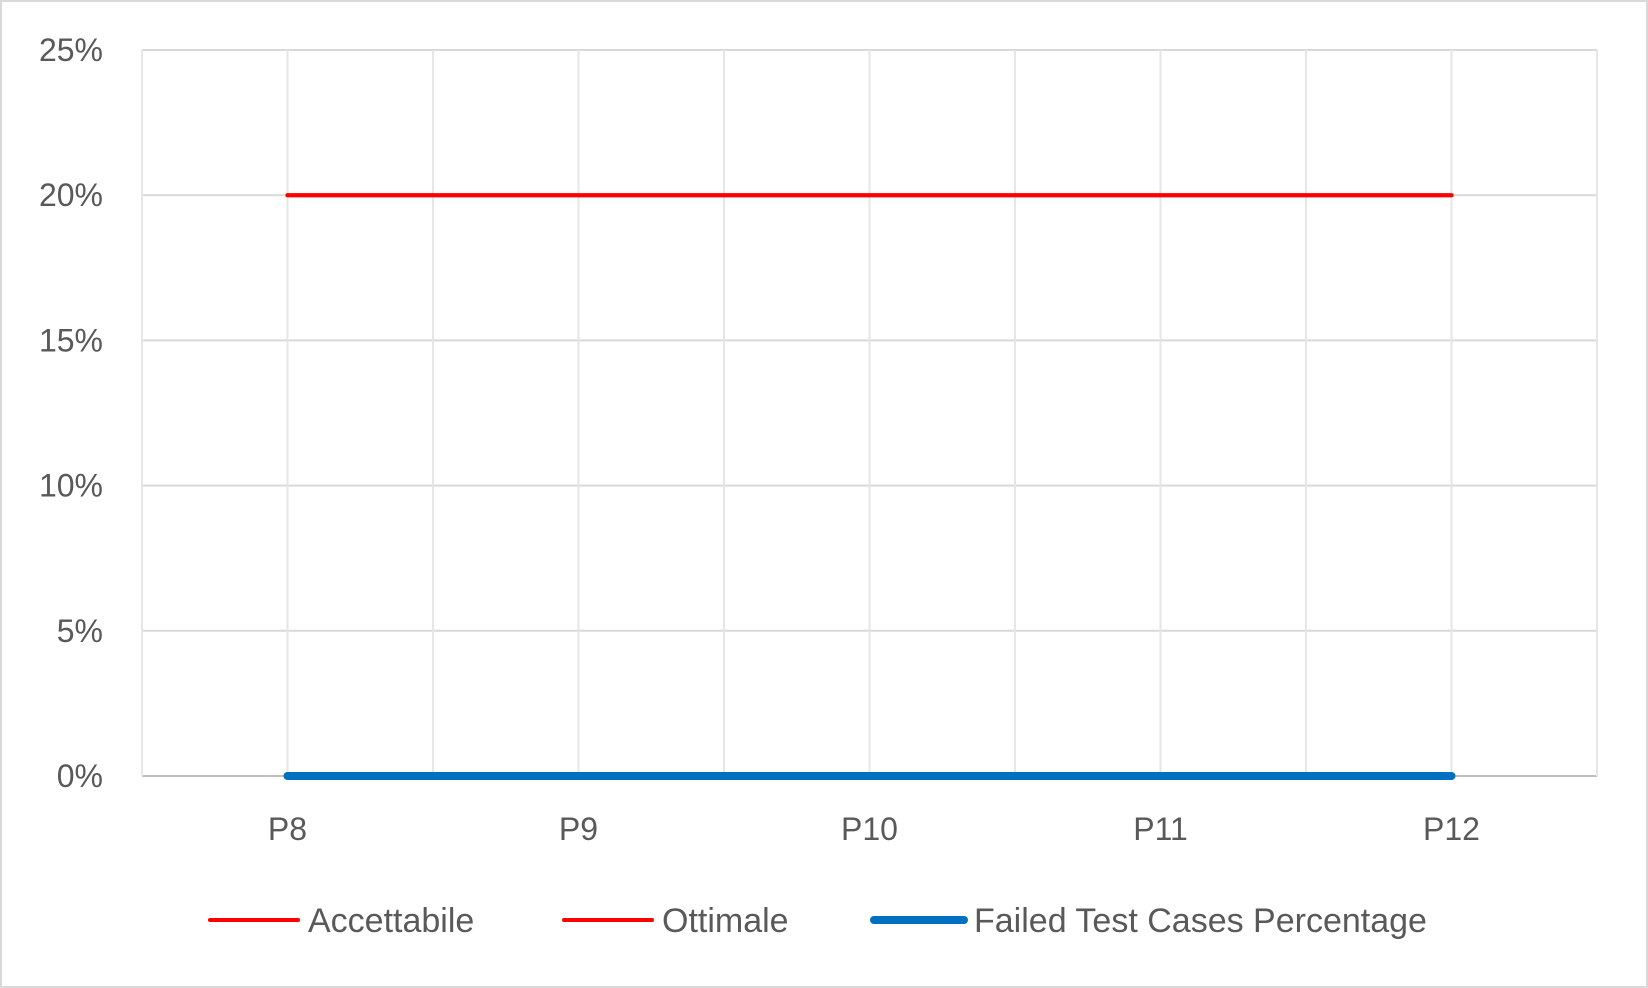  Describe the element at coordinates (391, 921) in the screenshot. I see `legend-label-0: Accettabile` at that location.